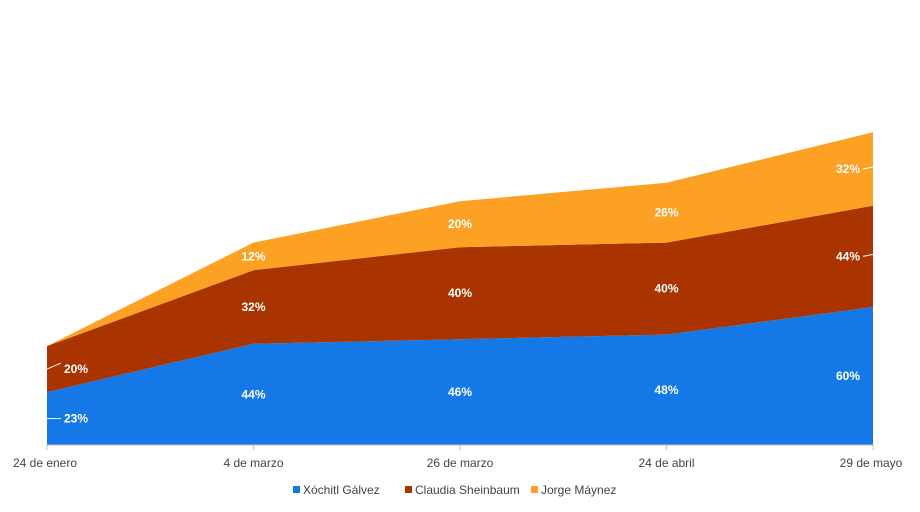  I want to click on legend-item-xochitl-galvez: Xóchitl Gálvez, so click(336, 490).